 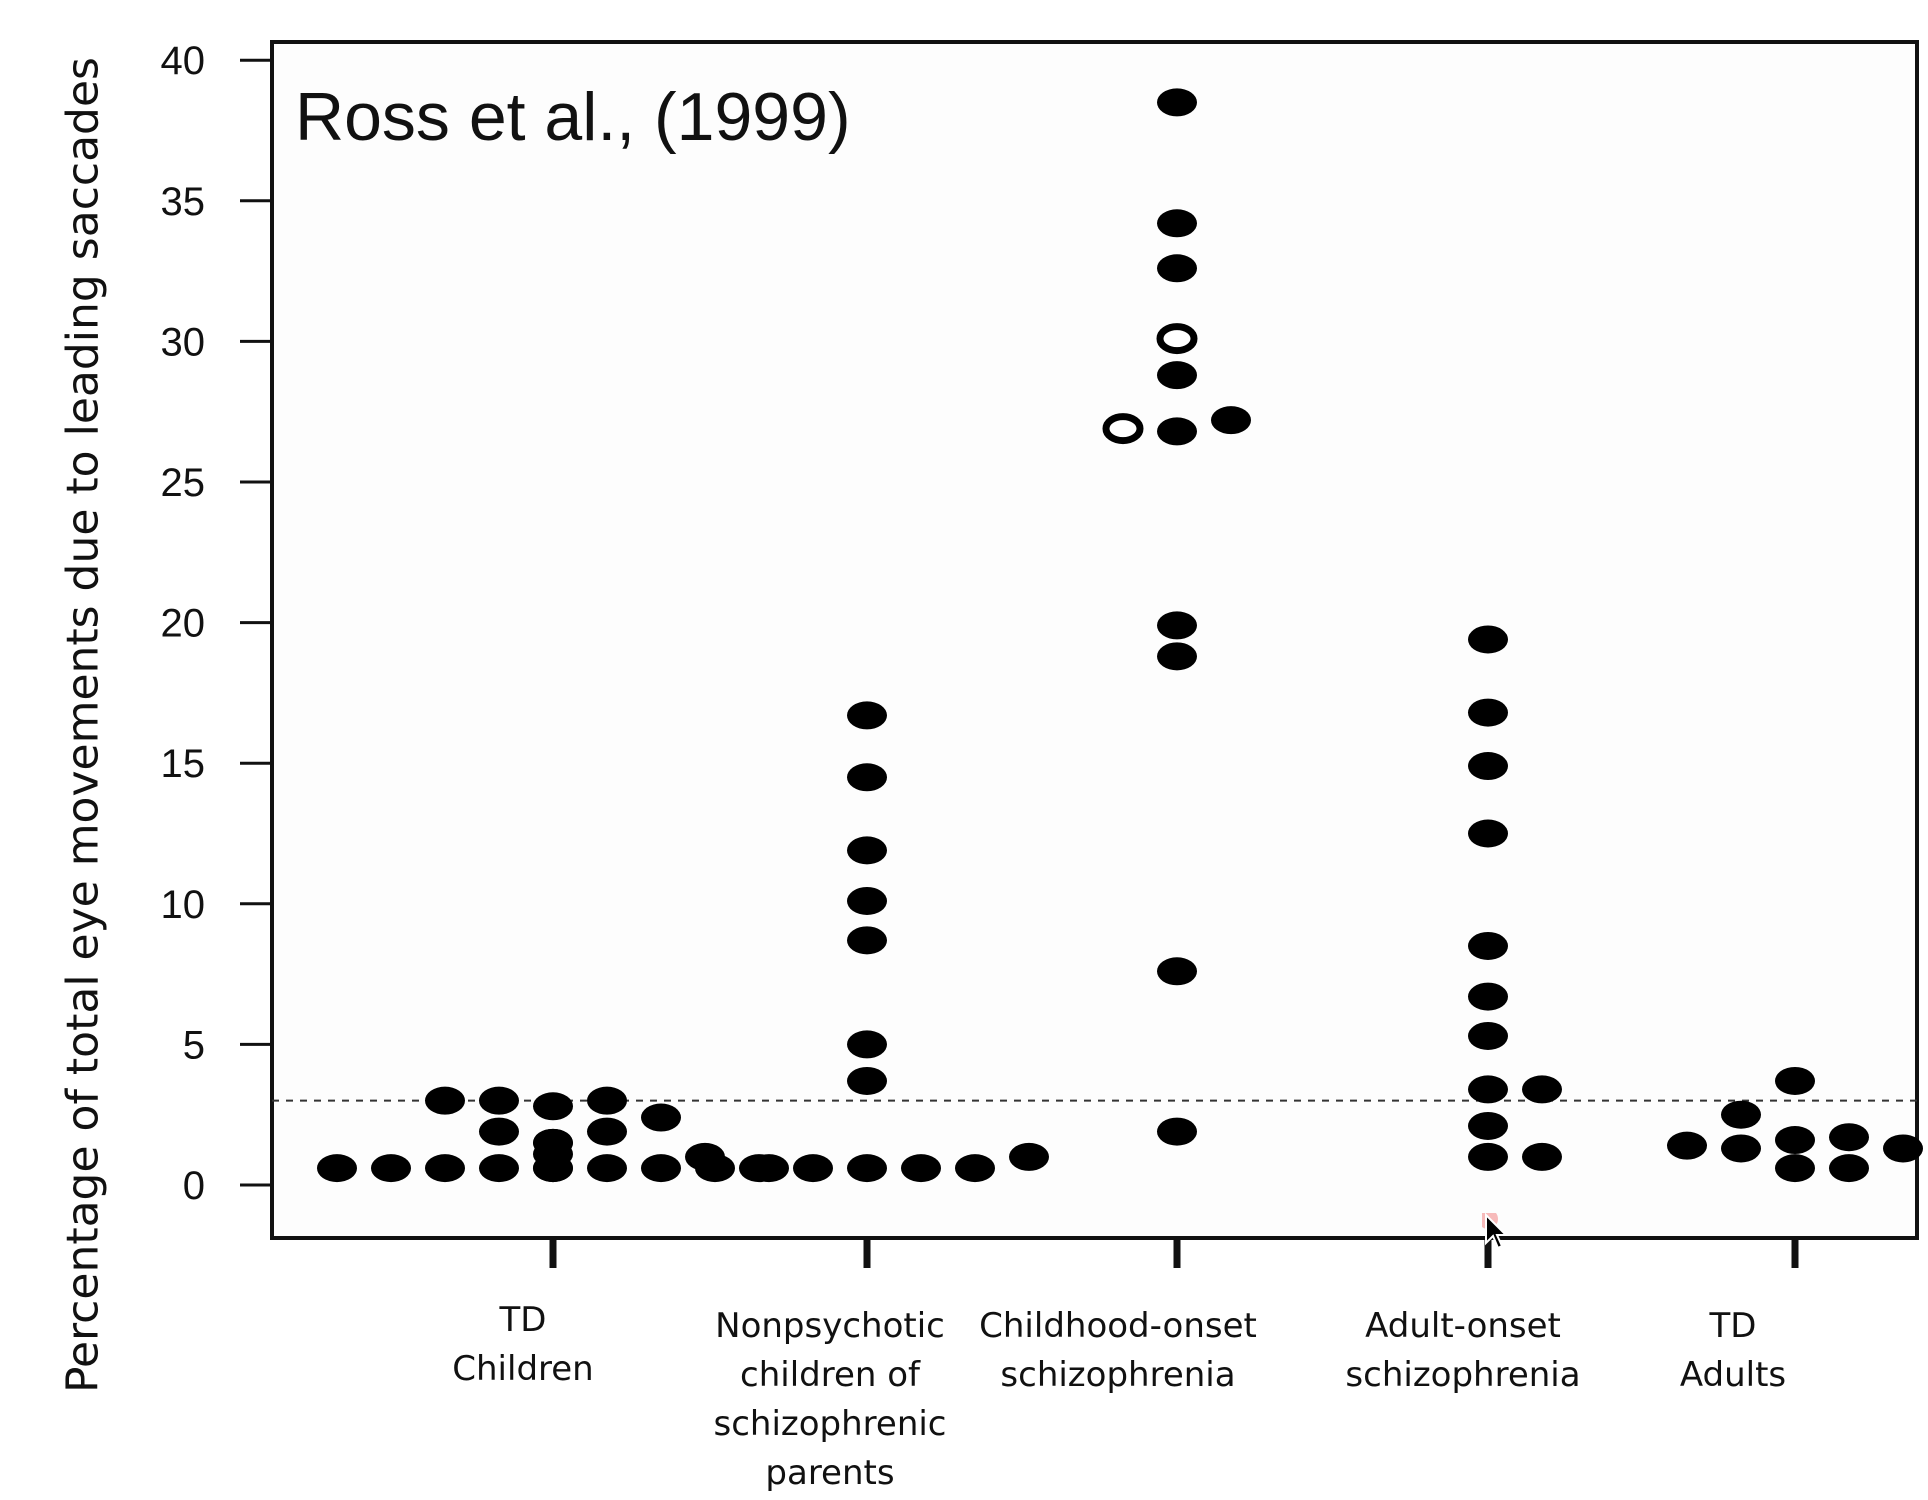 What do you see at coordinates (183, 342) in the screenshot?
I see `y-tick-label: 30` at bounding box center [183, 342].